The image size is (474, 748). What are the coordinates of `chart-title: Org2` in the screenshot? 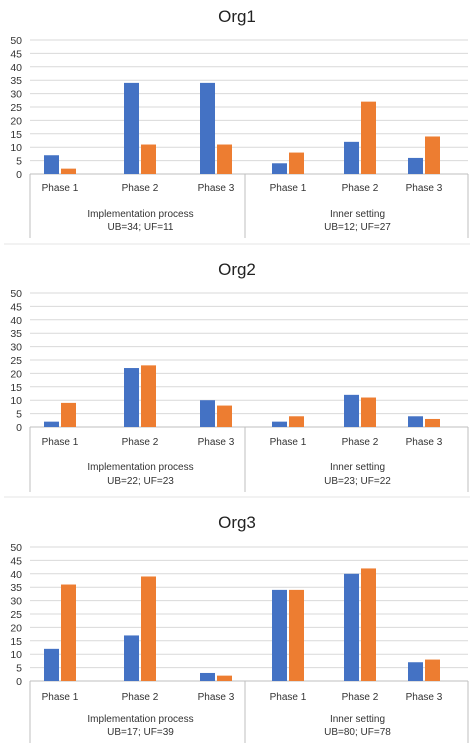 It's located at (237, 269).